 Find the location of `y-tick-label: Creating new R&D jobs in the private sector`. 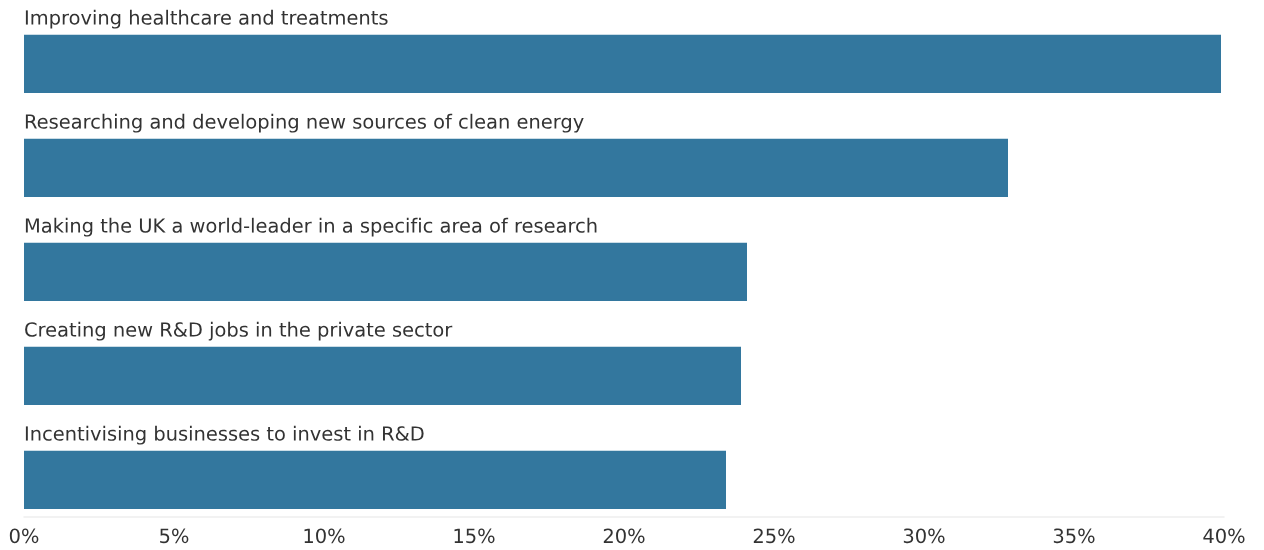

y-tick-label: Creating new R&D jobs in the private sector is located at coordinates (239, 331).